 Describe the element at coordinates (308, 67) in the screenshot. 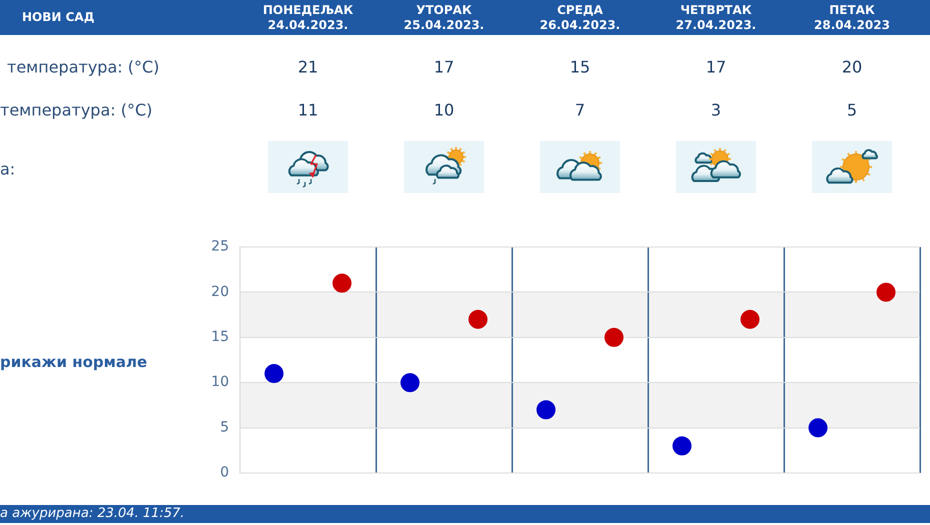

I see `data-label: 21` at that location.